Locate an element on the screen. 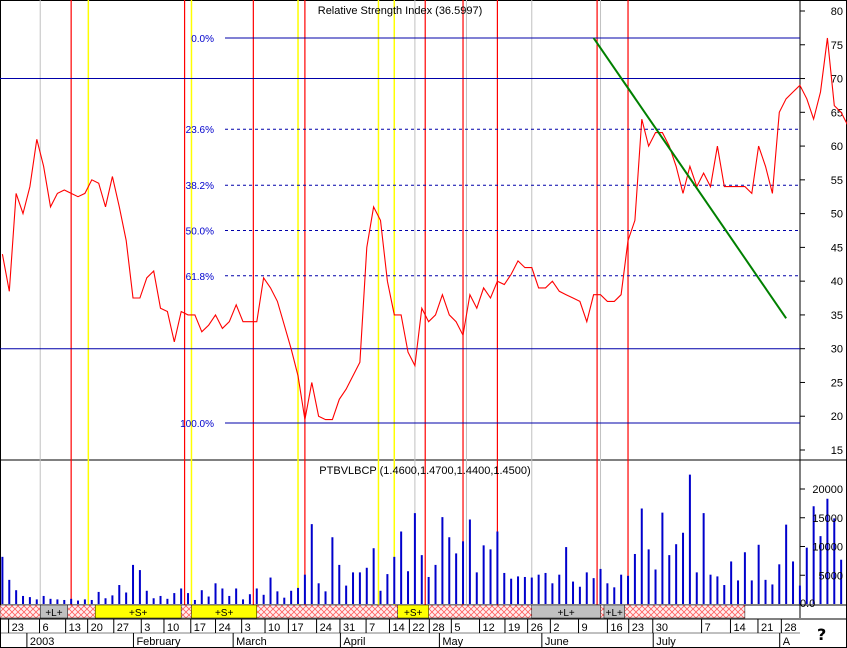 This screenshot has height=648, width=847. day-tick-label: 16 is located at coordinates (616, 628).